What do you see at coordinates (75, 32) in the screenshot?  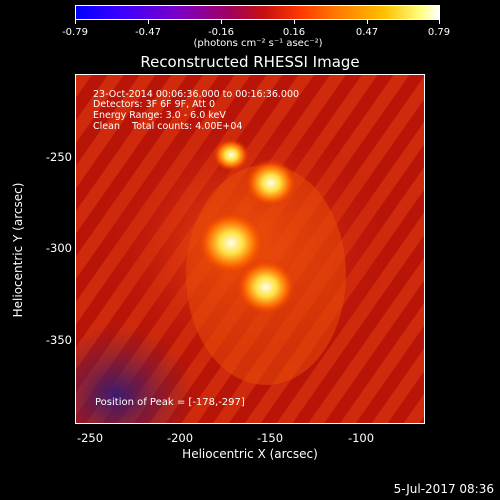 I see `colorbar-tick-label: -0.79` at bounding box center [75, 32].